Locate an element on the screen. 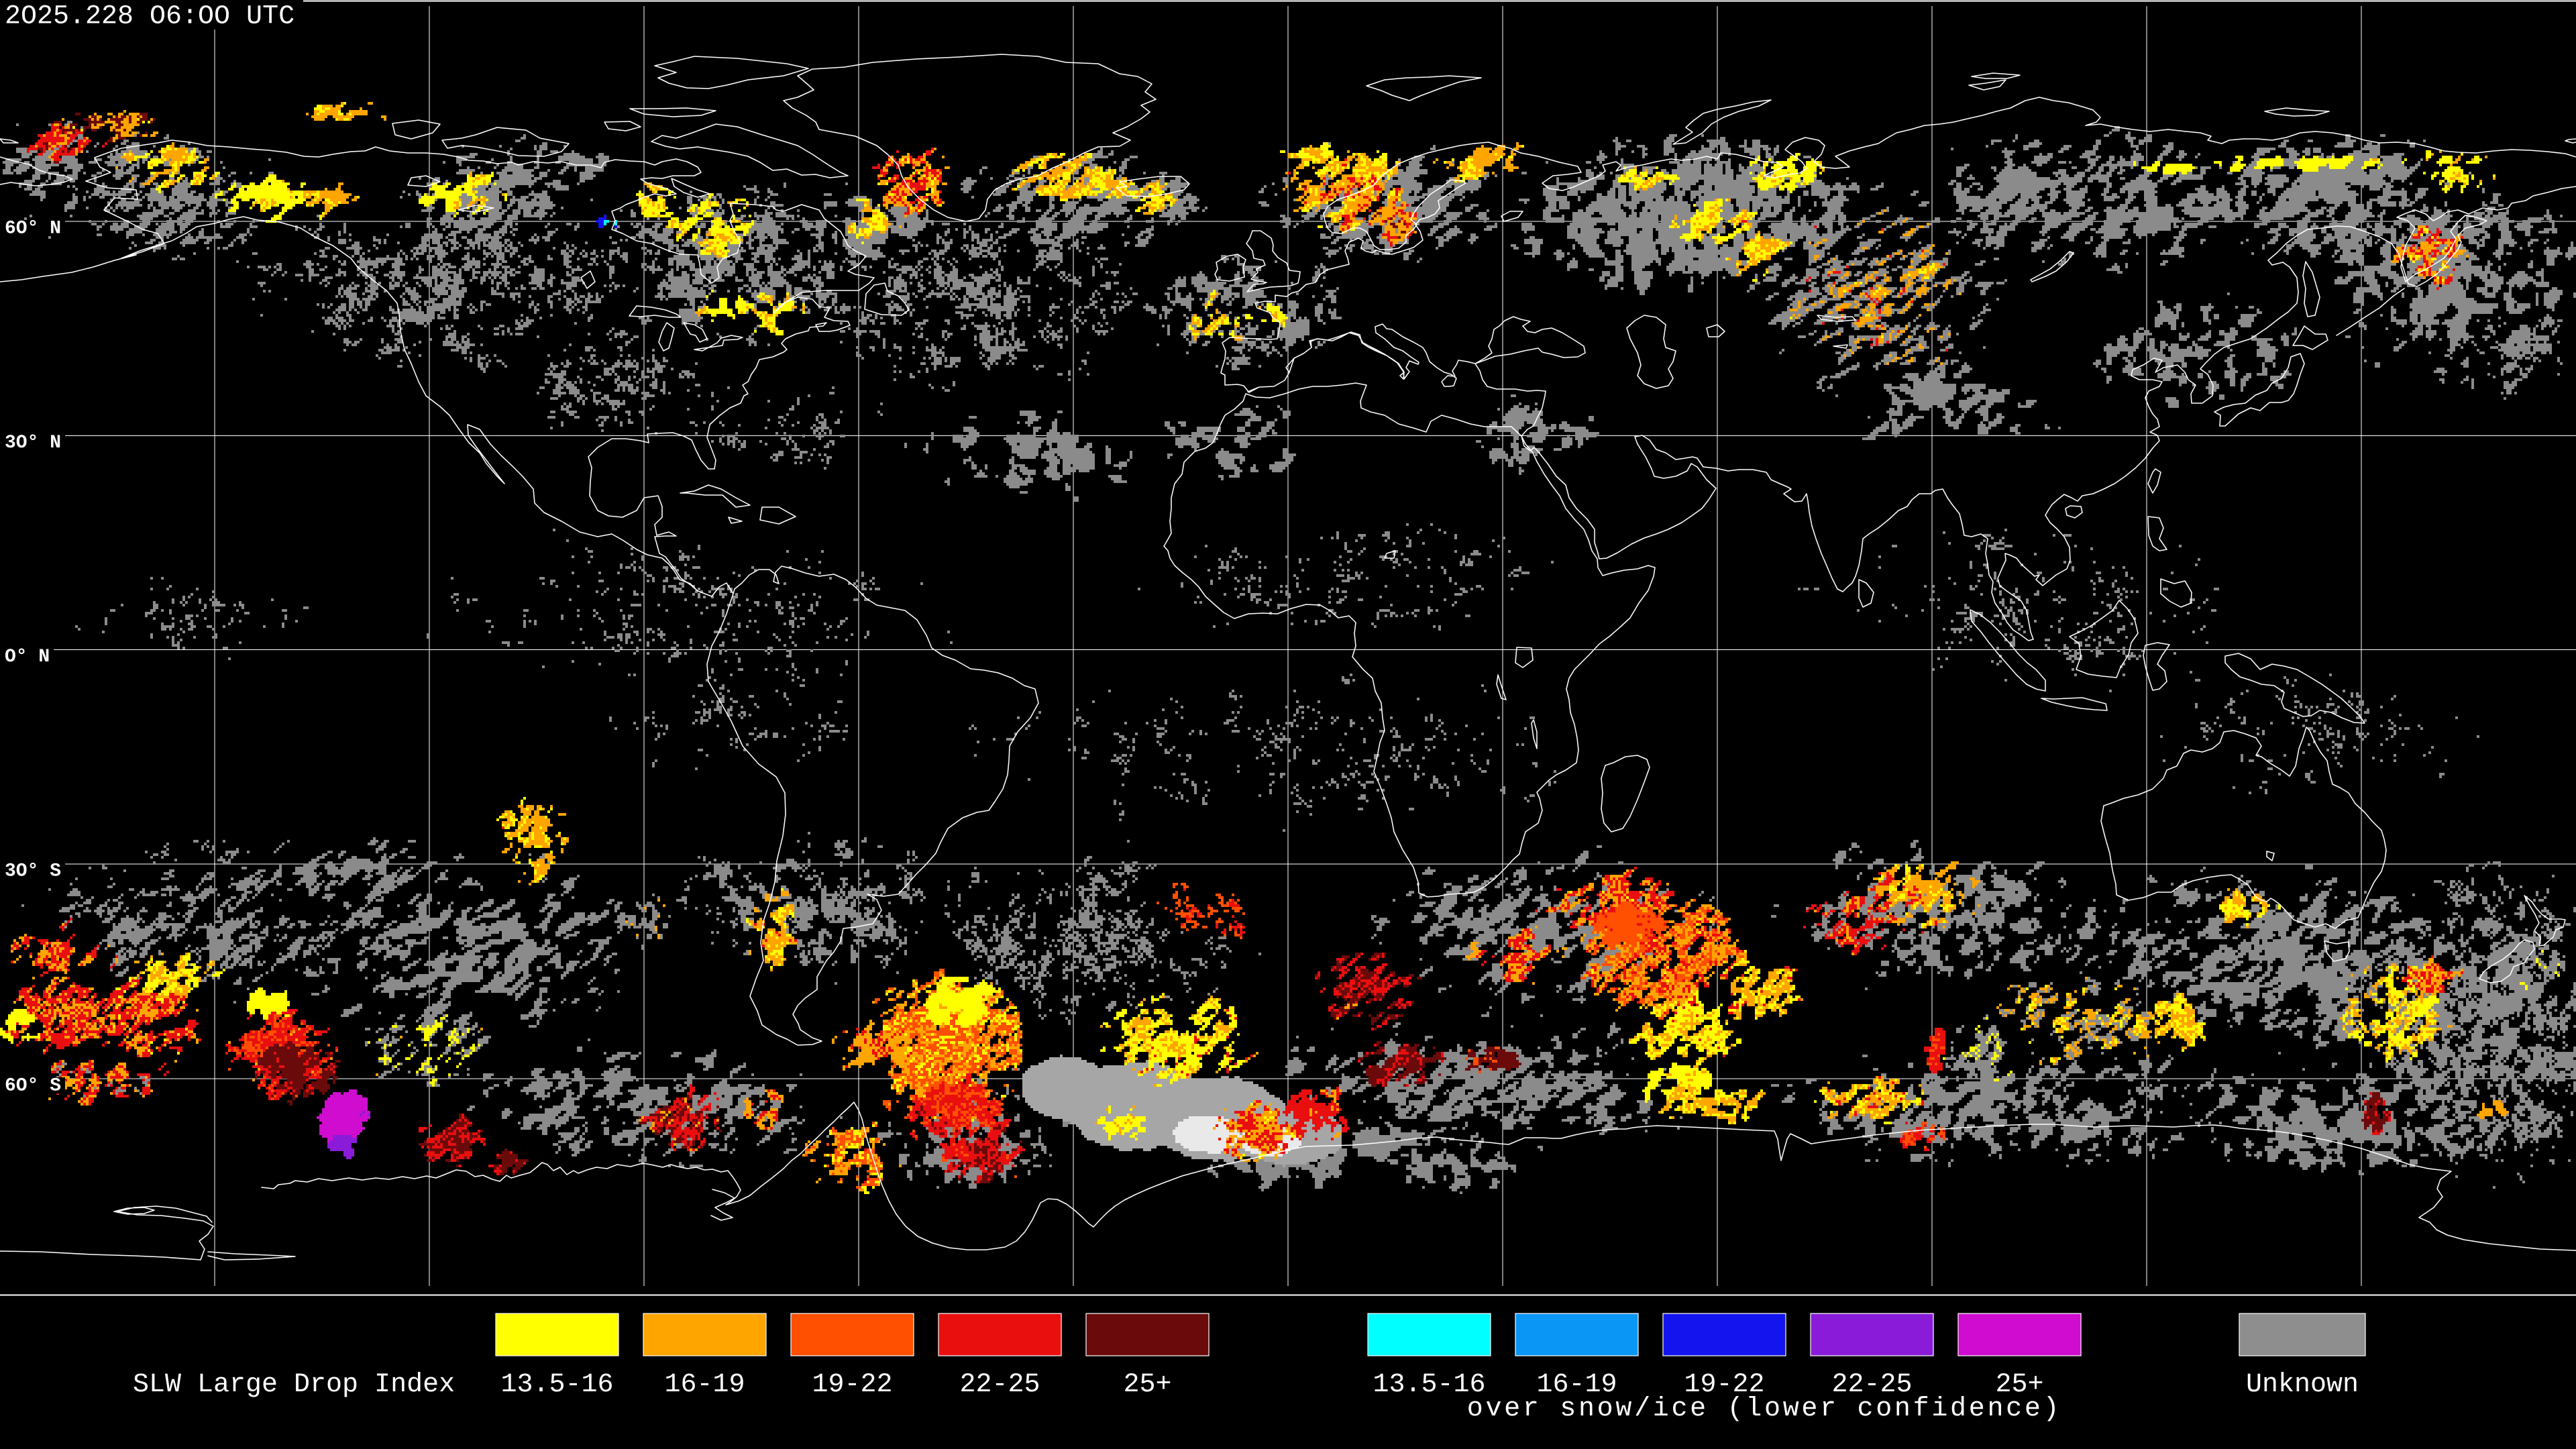 This screenshot has height=1449, width=2576. svg-text: Unknown is located at coordinates (2302, 1385).